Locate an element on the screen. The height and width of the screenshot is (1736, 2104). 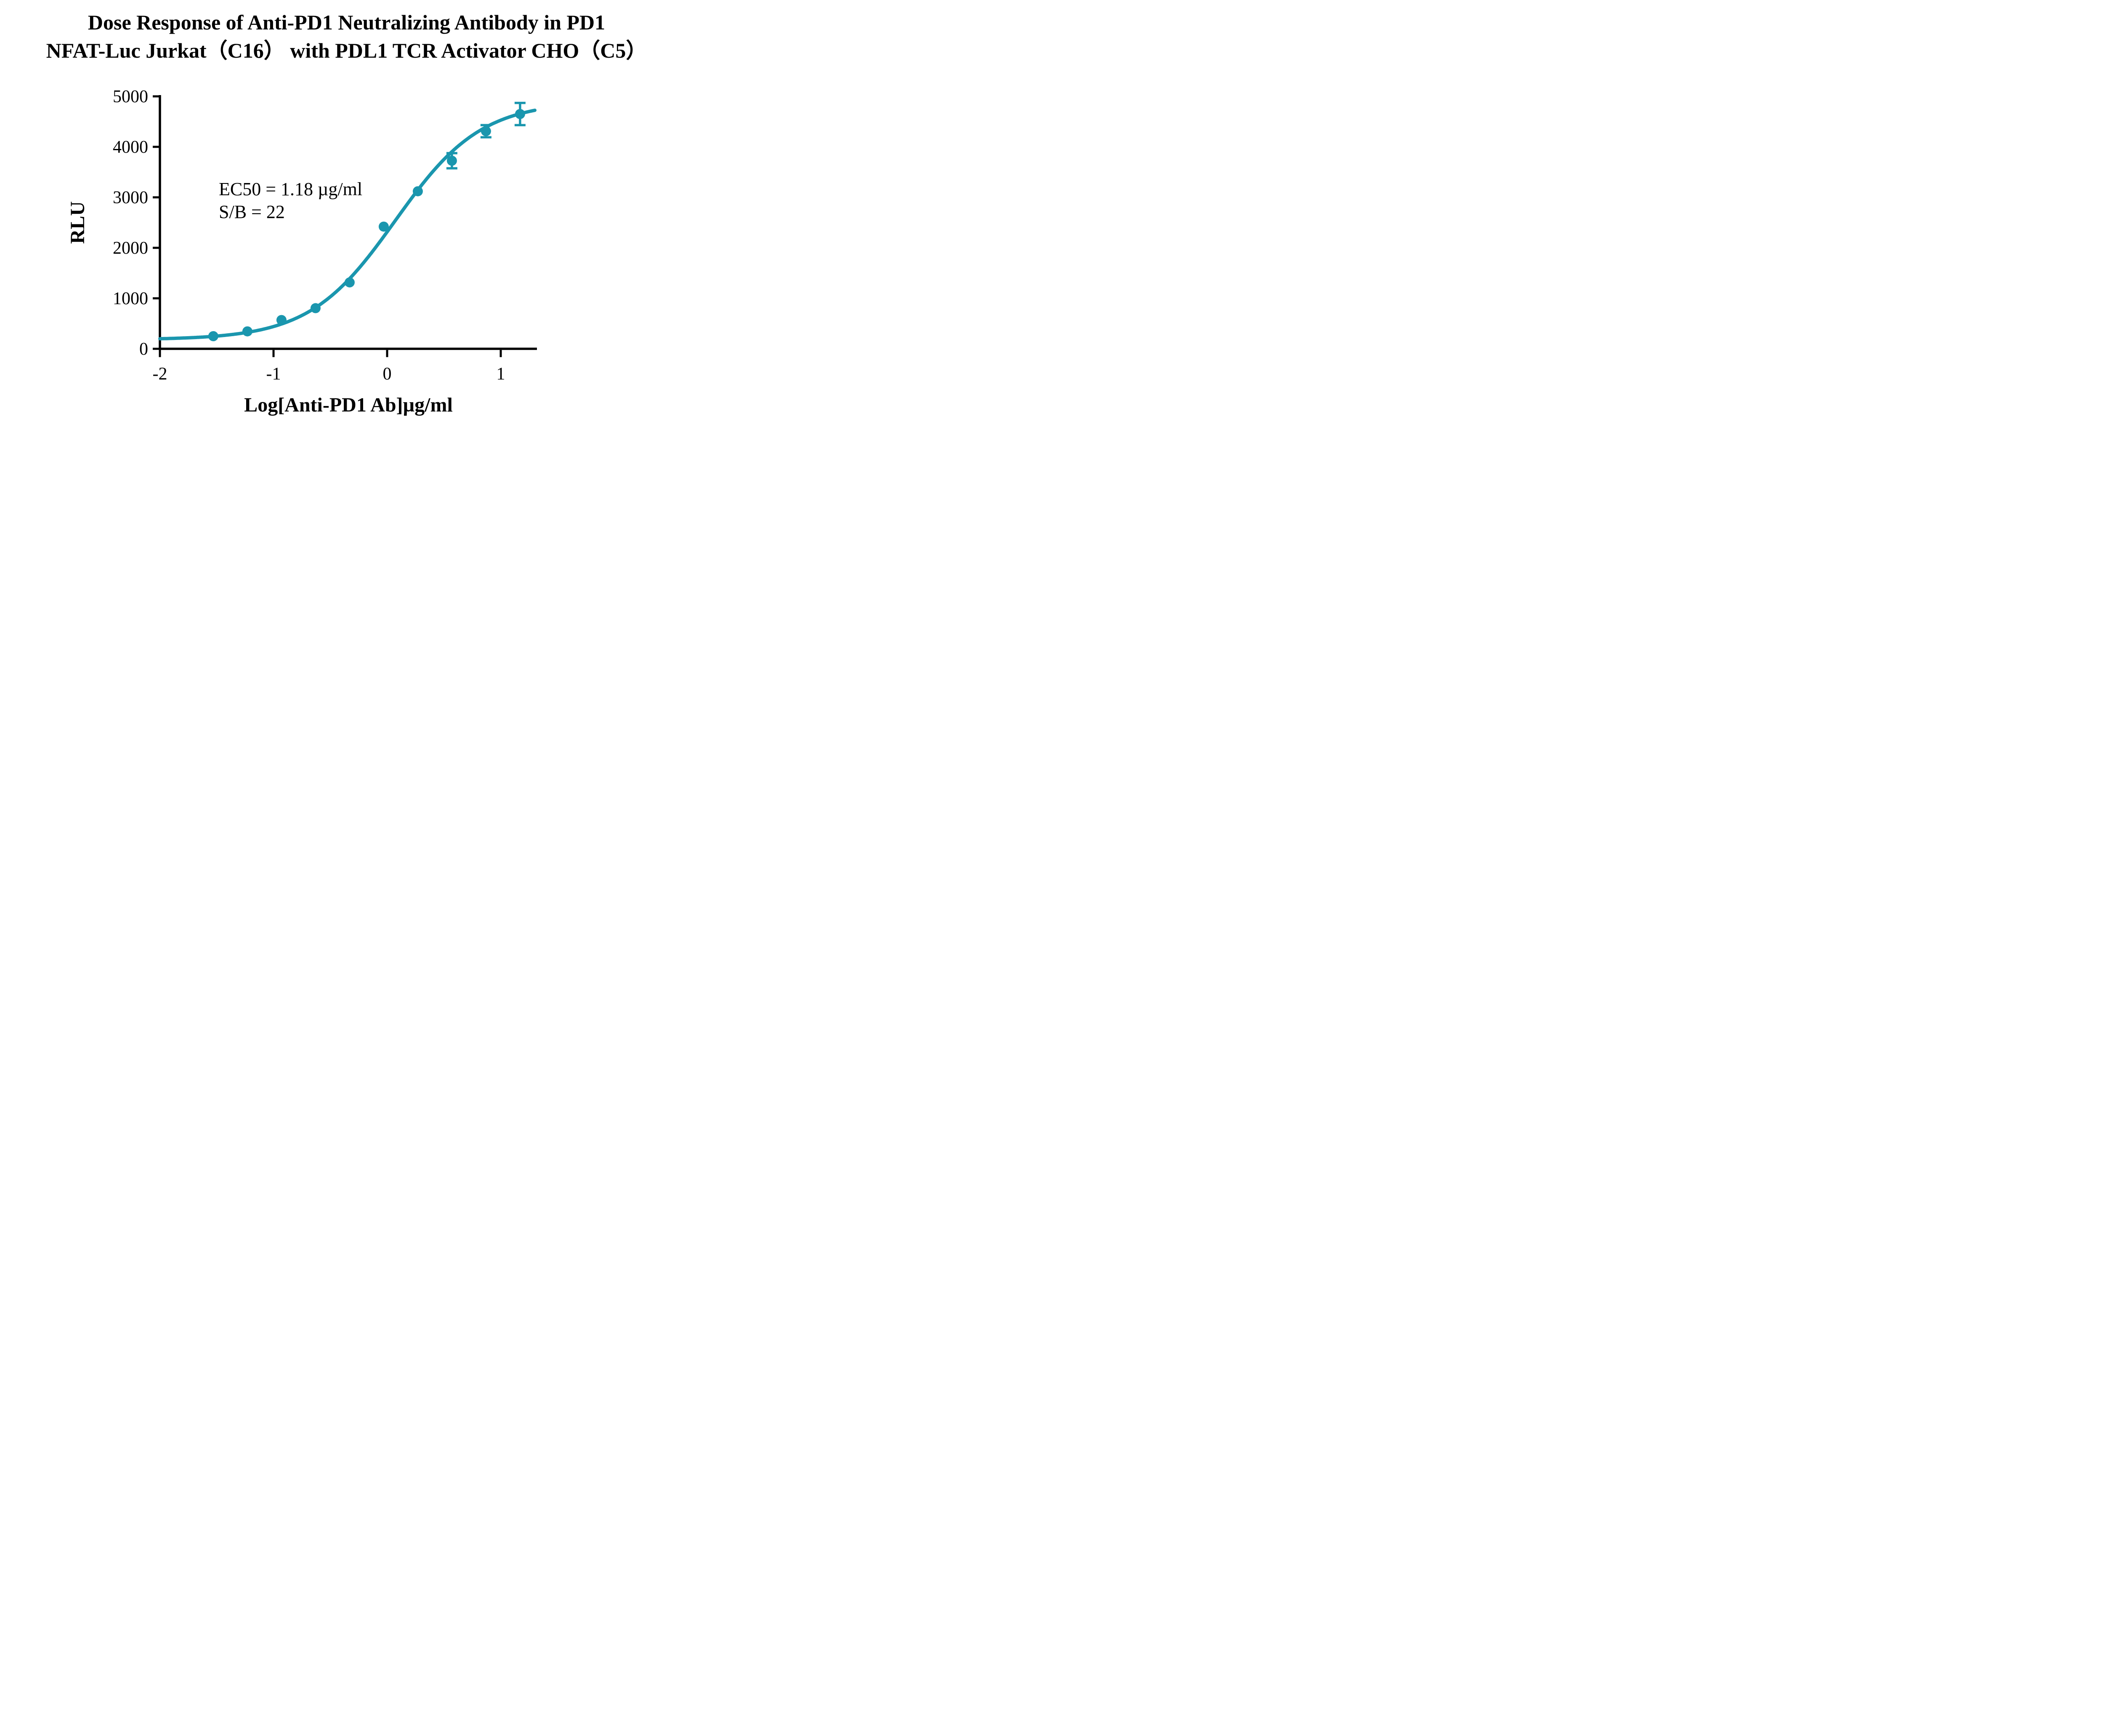
dose-response-fit-curve is located at coordinates (347, 225).